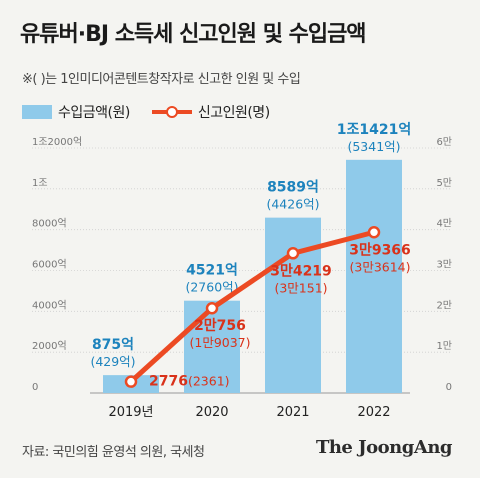 The width and height of the screenshot is (480, 478). What do you see at coordinates (219, 342) in the screenshot?
I see `line-sub-label: (1만9037)` at bounding box center [219, 342].